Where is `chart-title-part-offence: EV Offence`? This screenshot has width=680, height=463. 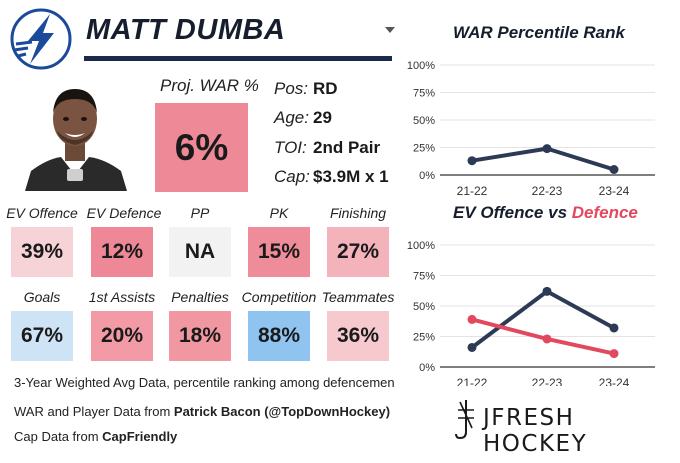
chart-title-part-offence: EV Offence is located at coordinates (498, 212).